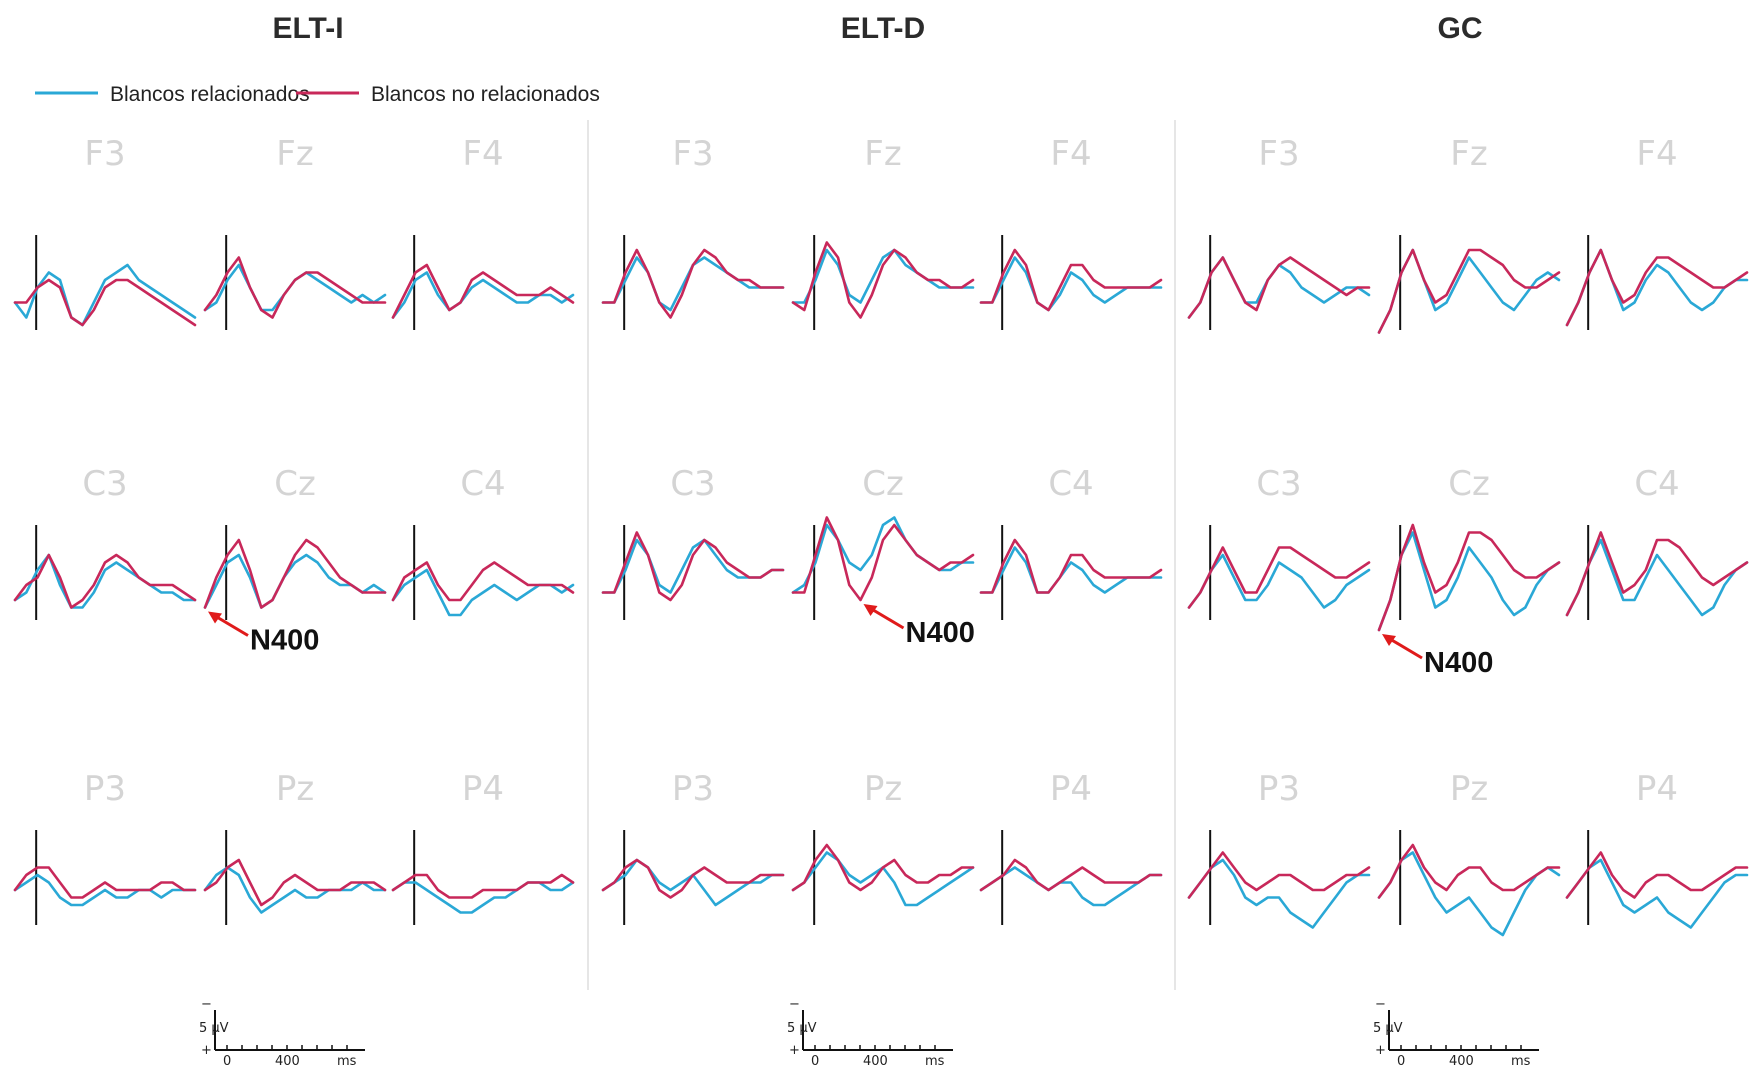  I want to click on group-title-gc: GC, so click(1460, 28).